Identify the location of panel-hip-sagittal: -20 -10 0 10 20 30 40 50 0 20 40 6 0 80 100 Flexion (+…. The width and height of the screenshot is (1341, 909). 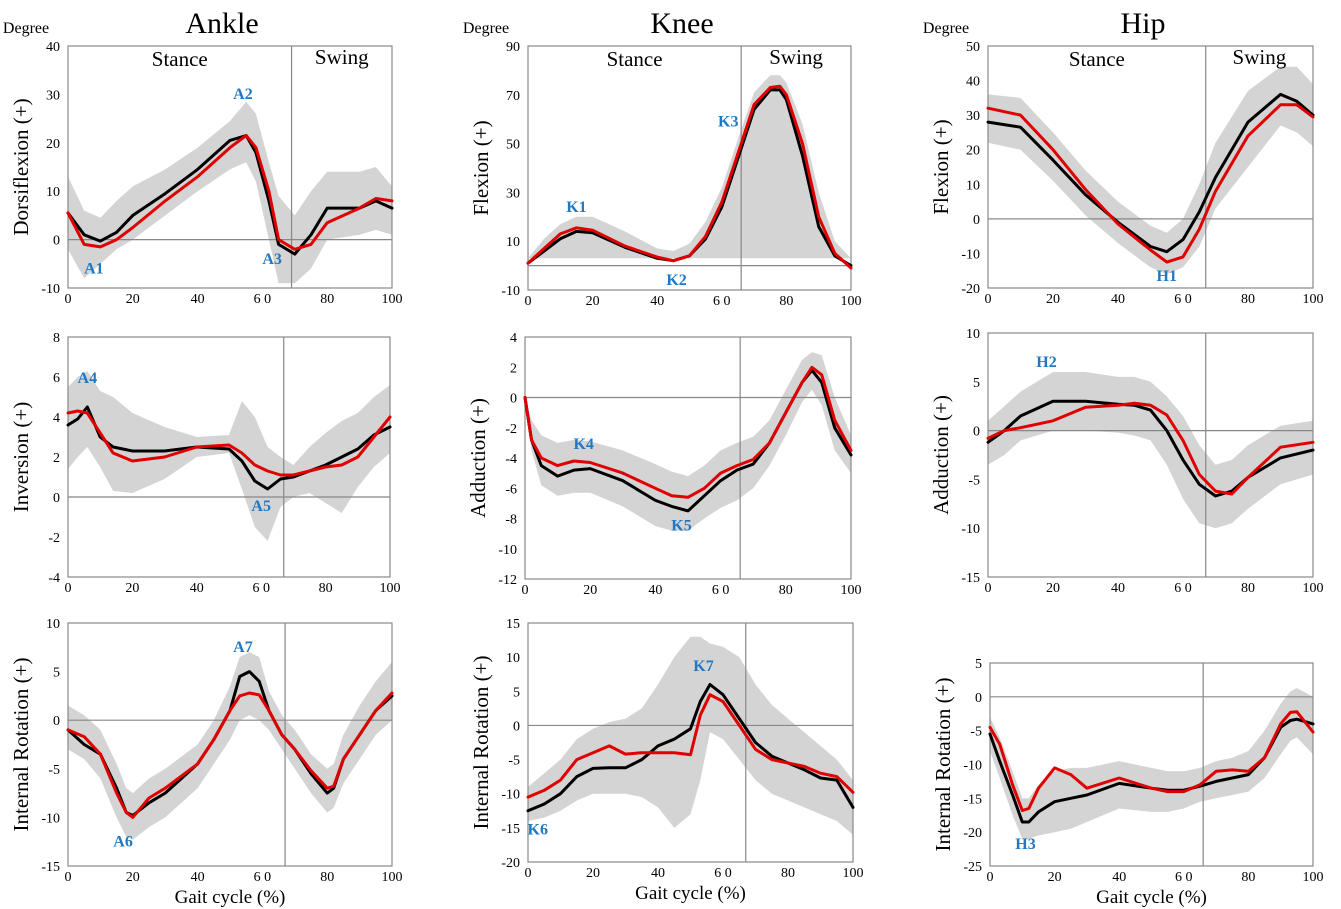
(1123, 157).